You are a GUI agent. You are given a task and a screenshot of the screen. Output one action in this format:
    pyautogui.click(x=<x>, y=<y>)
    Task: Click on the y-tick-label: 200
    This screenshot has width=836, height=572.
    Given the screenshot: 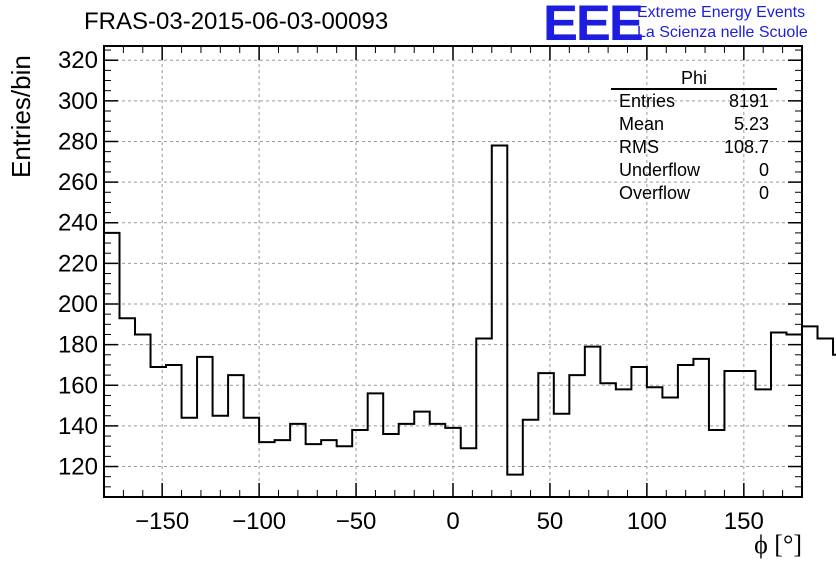 What is the action you would take?
    pyautogui.click(x=78, y=304)
    